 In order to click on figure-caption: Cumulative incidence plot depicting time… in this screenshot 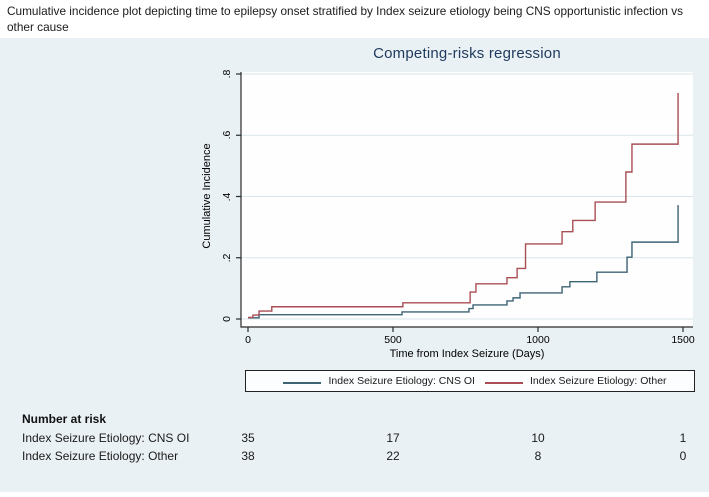, I will do `click(345, 19)`.